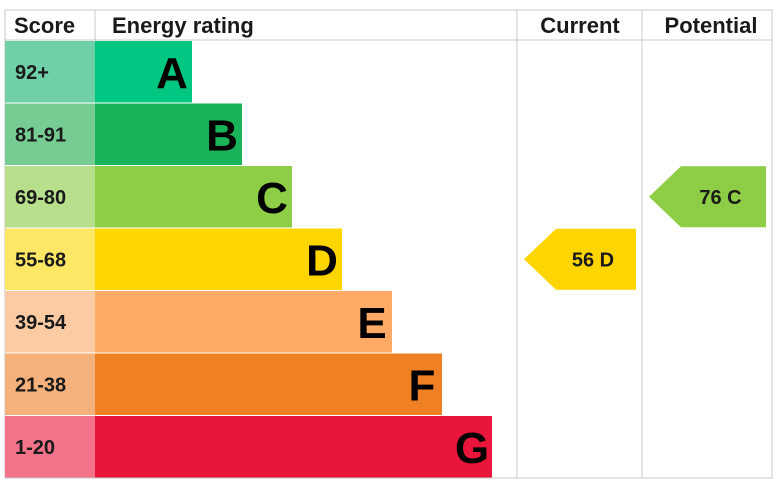  Describe the element at coordinates (268, 384) in the screenshot. I see `band-bar-f` at that location.